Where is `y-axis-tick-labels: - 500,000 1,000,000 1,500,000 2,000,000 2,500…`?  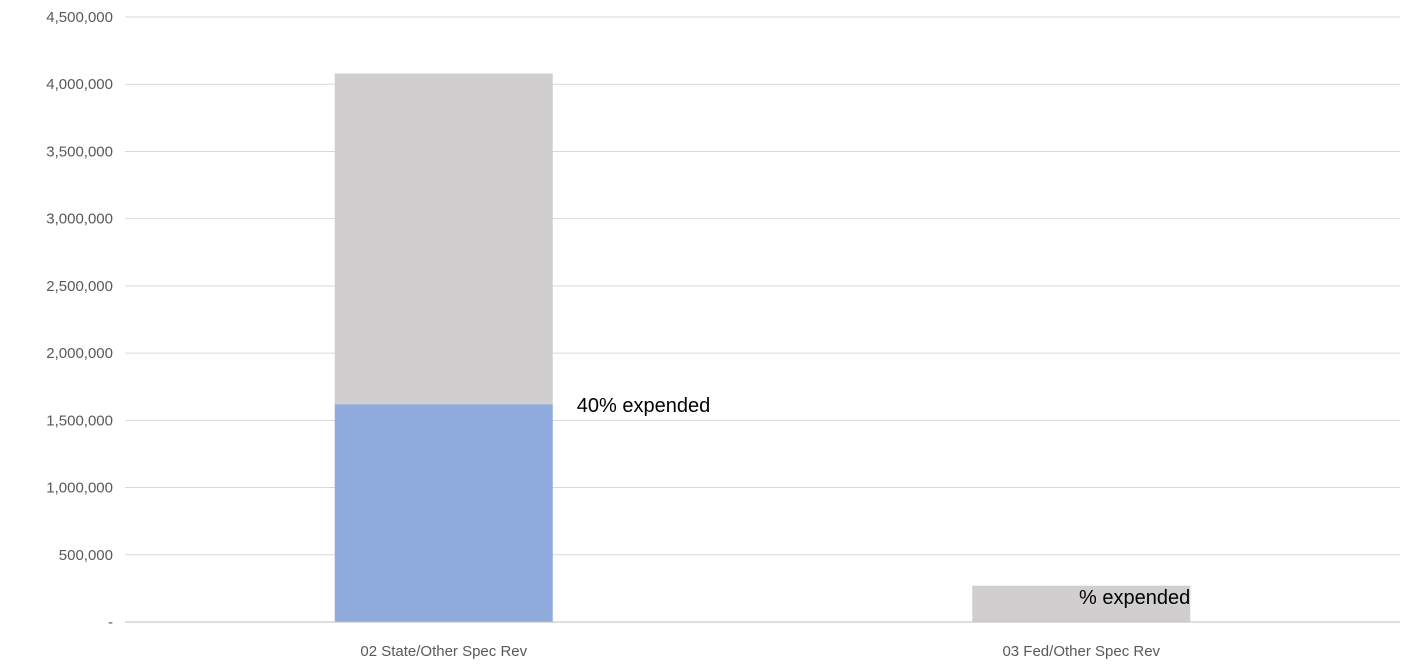
y-axis-tick-labels: - 500,000 1,000,000 1,500,000 2,000,000 2,500… is located at coordinates (79, 320).